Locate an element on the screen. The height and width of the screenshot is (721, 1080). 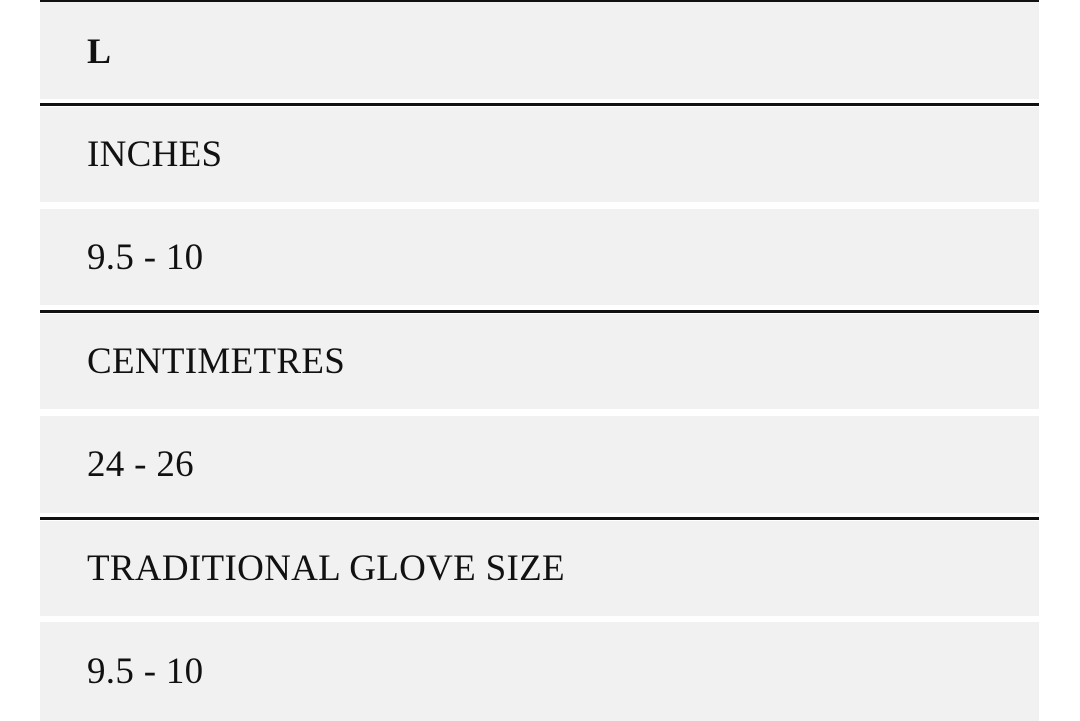
measurement-label-row: TRADITIONAL GLOVE SIZE is located at coordinates (539, 568).